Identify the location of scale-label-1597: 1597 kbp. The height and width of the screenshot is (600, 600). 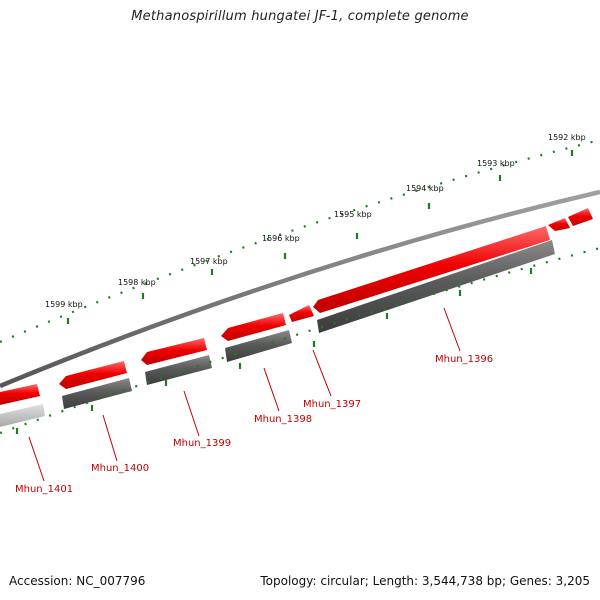
(209, 261).